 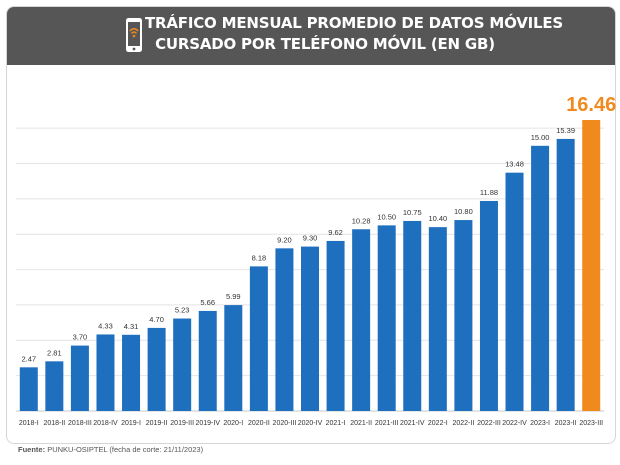 I want to click on x-tick-label-2020-II: 2020-II, so click(x=259, y=423).